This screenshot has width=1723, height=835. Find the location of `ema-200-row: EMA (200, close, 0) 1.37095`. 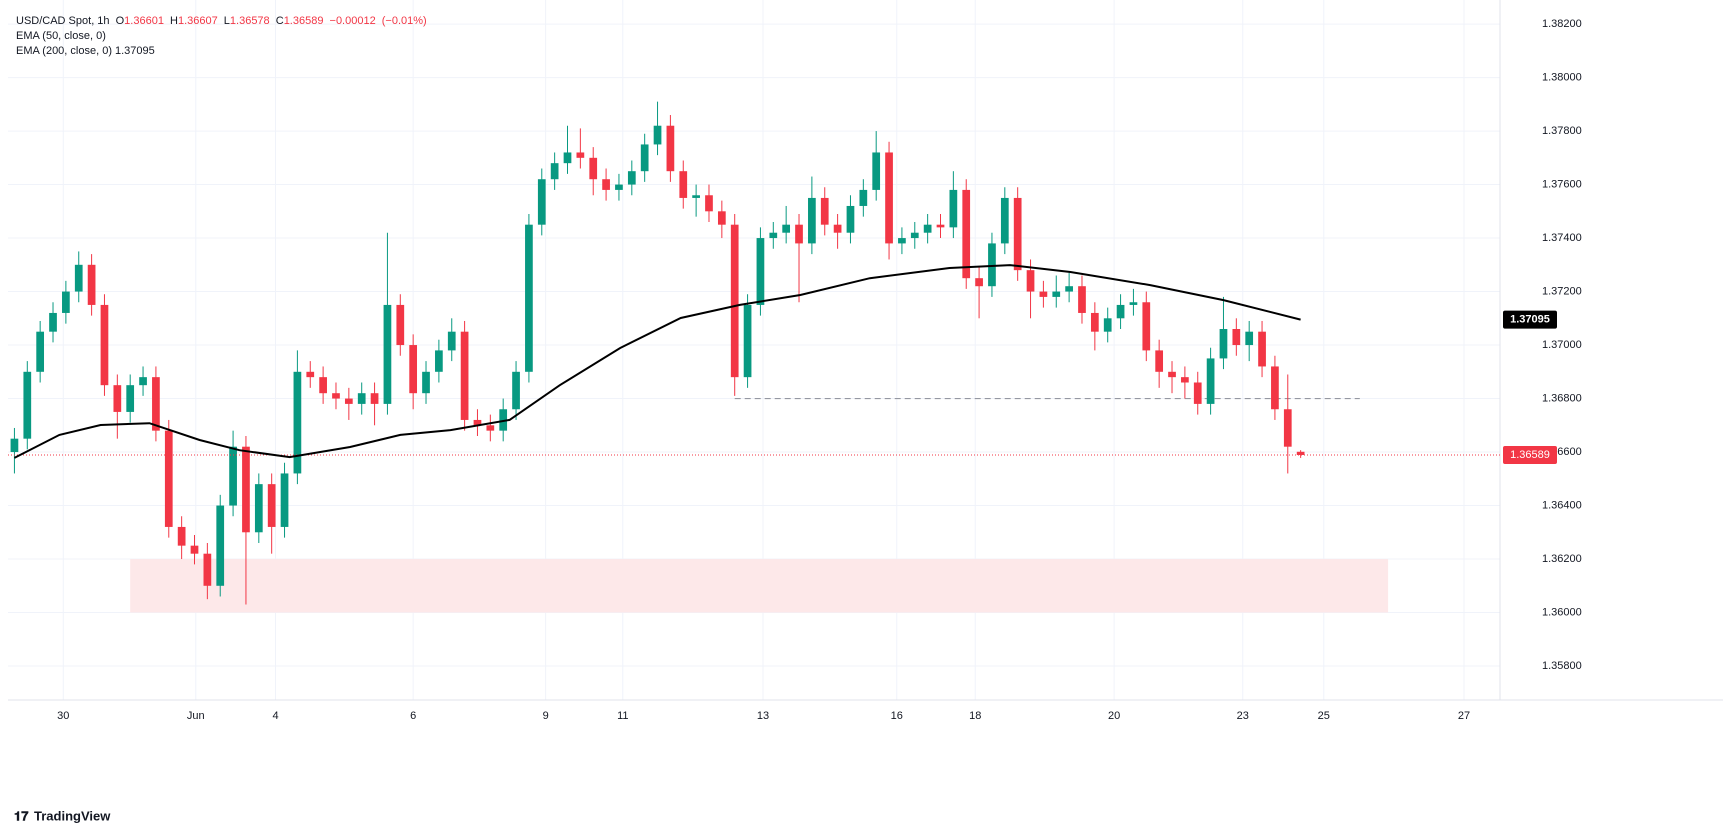

ema-200-row: EMA (200, close, 0) 1.37095 is located at coordinates (223, 51).